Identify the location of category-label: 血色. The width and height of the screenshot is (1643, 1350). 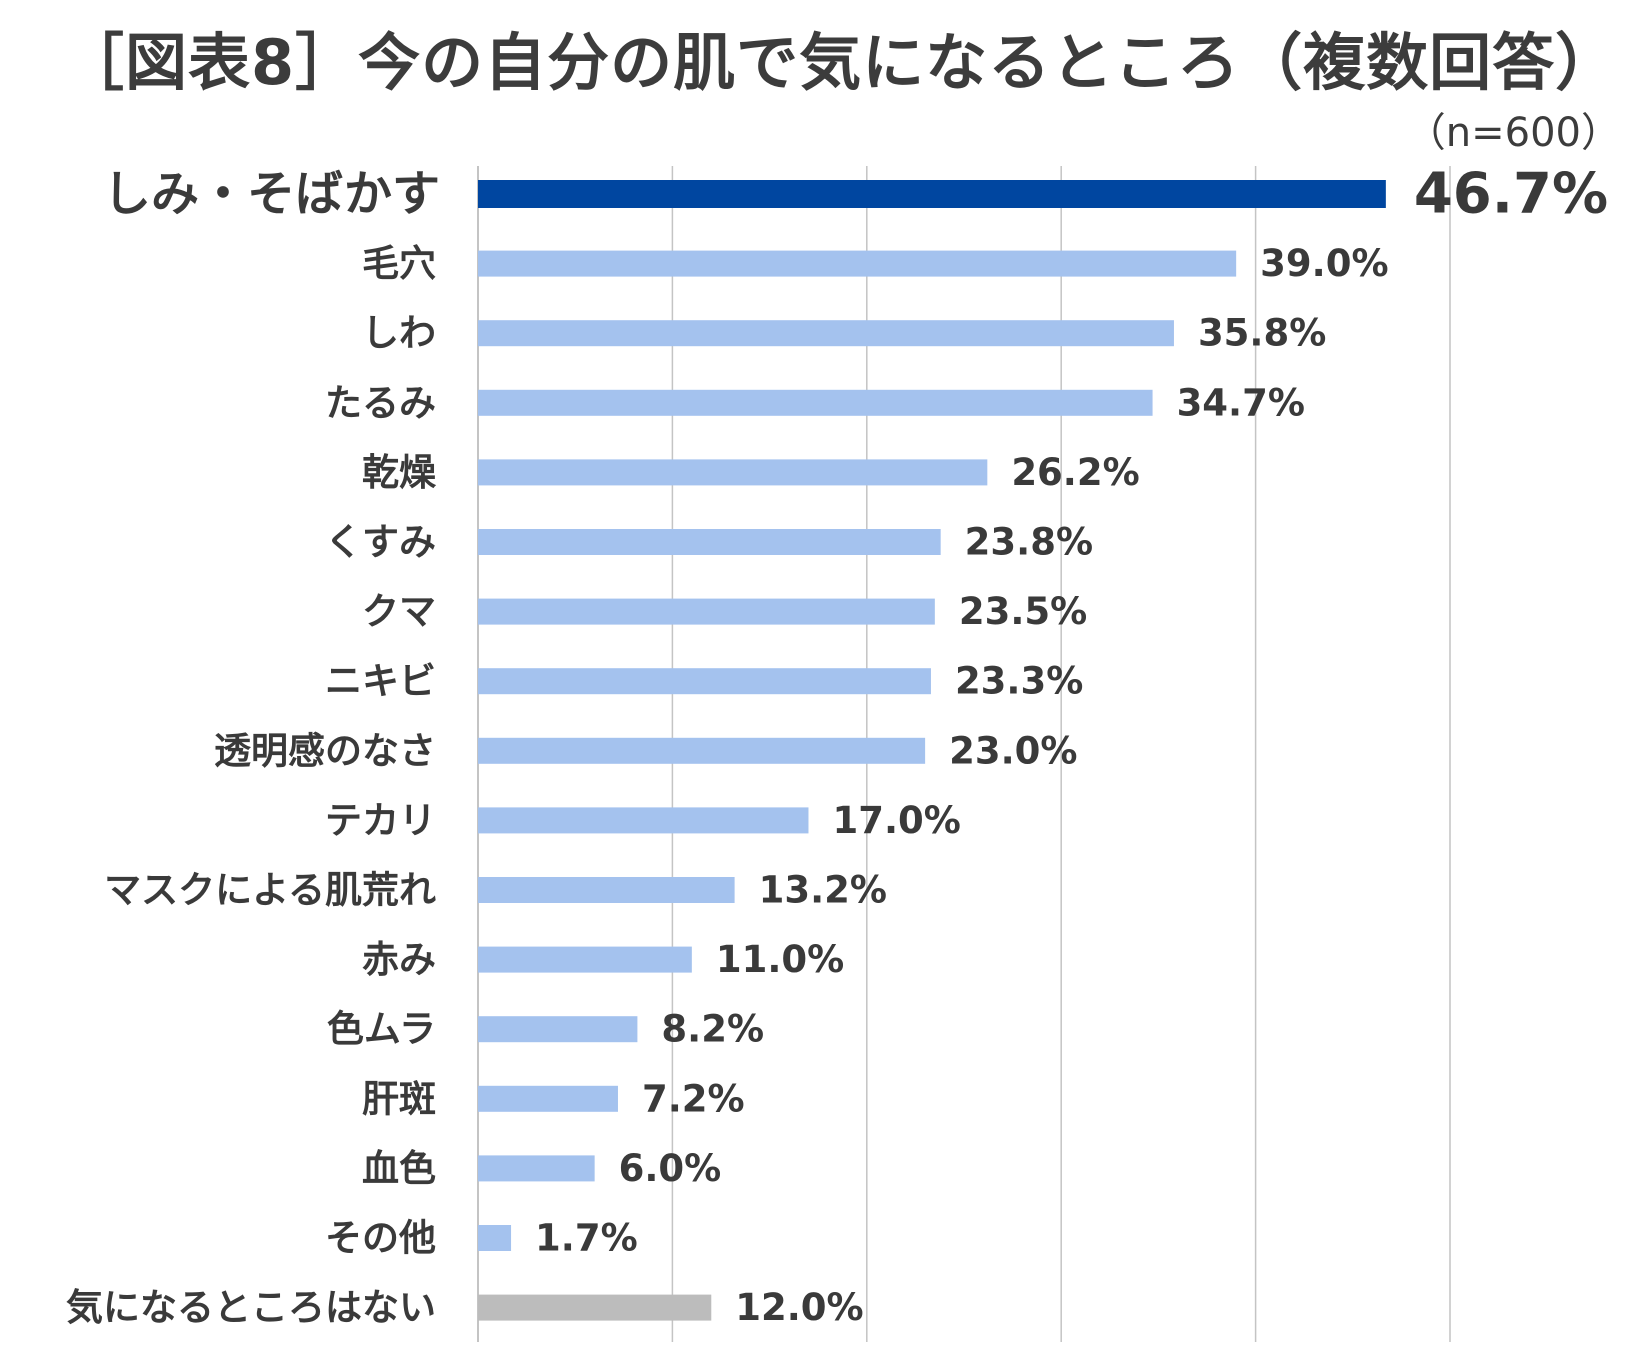
(399, 1168).